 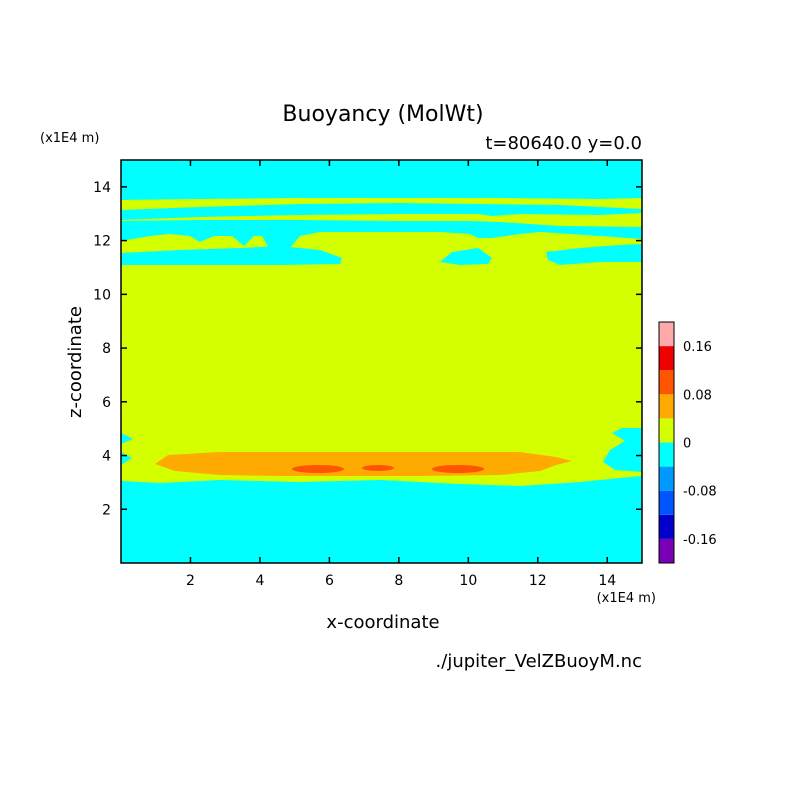 I want to click on region-positive-band, so click(x=363, y=464).